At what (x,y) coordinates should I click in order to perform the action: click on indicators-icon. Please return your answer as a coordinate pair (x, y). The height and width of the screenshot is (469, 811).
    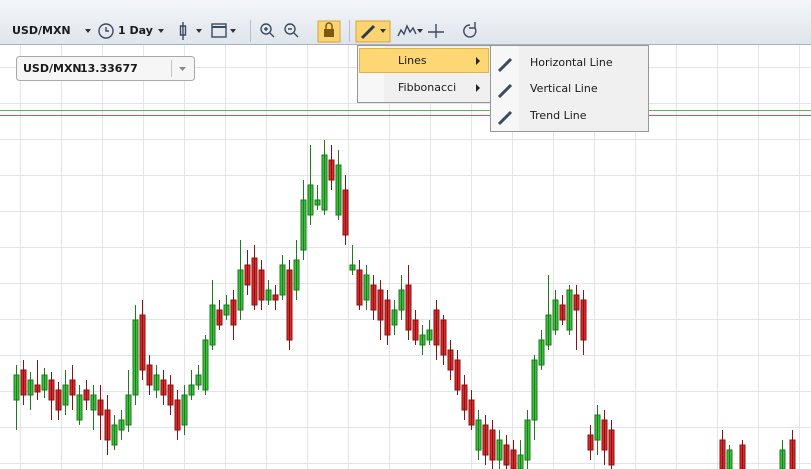
    Looking at the image, I should click on (407, 30).